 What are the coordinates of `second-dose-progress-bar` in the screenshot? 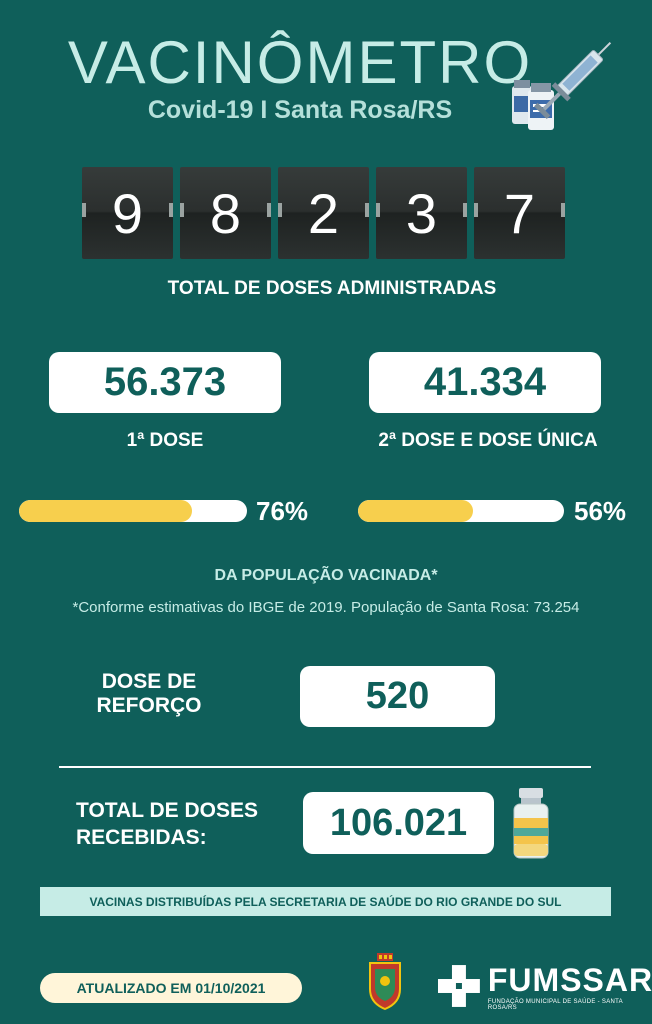 It's located at (461, 511).